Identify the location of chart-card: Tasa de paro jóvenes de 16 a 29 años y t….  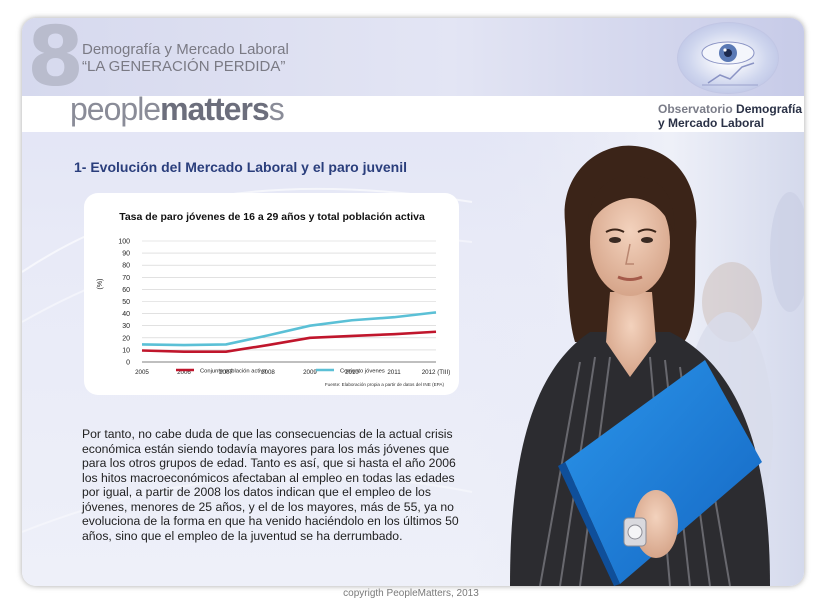
(271, 294).